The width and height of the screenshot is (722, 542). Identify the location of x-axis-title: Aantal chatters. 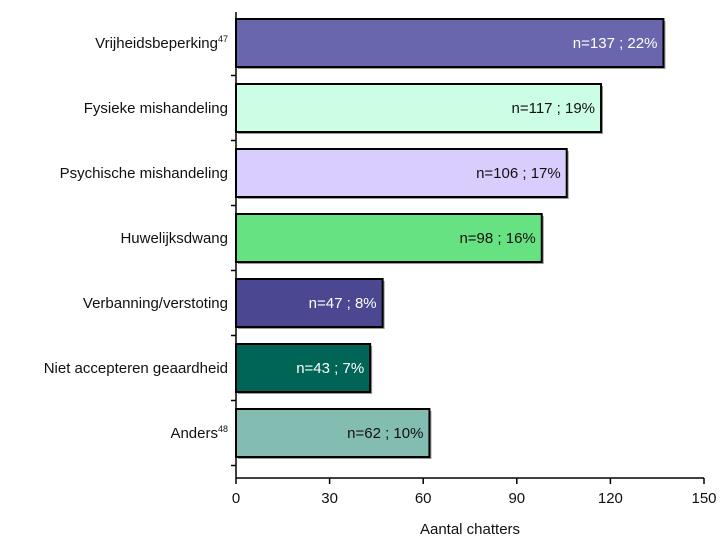
(470, 529).